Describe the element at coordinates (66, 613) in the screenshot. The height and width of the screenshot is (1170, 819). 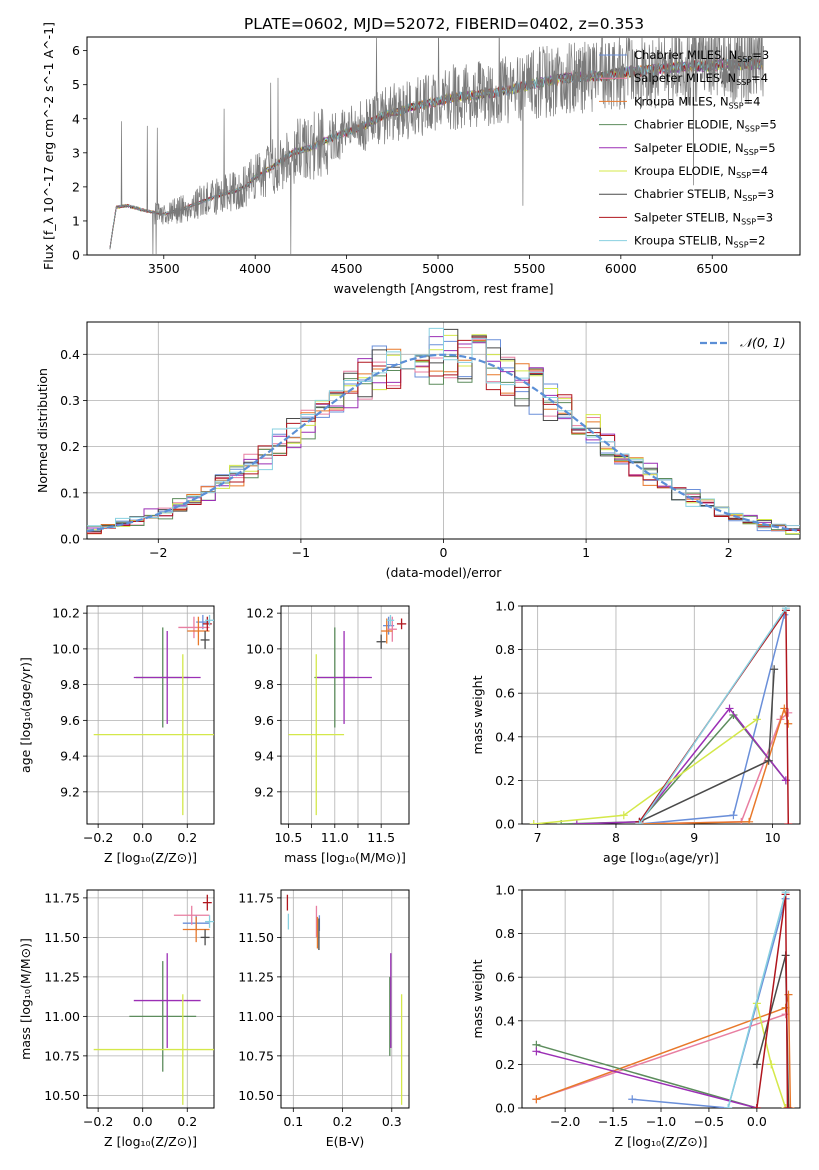
I see `y-tick-label: 10.2` at that location.